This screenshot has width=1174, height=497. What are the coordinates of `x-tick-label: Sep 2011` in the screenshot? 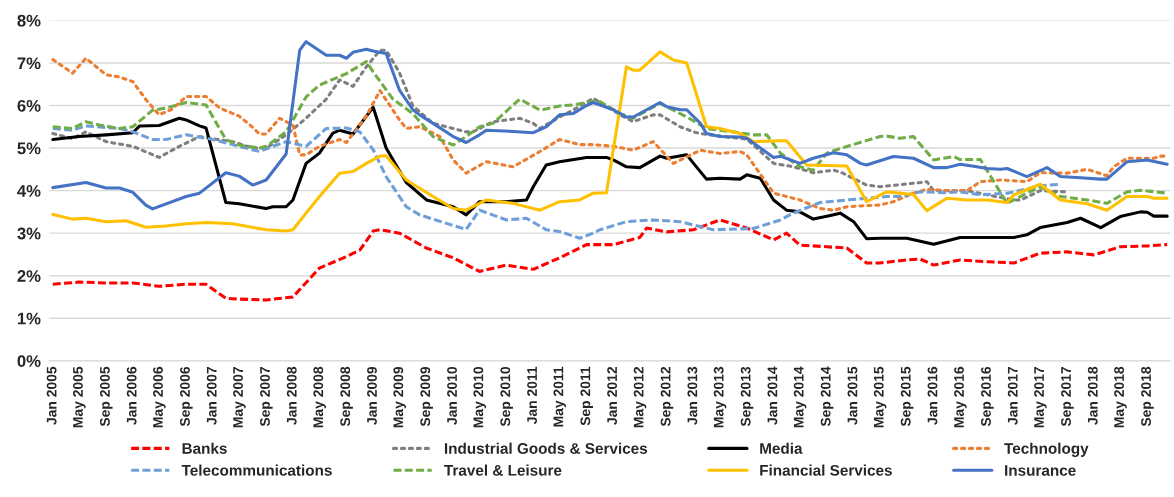 It's located at (587, 396).